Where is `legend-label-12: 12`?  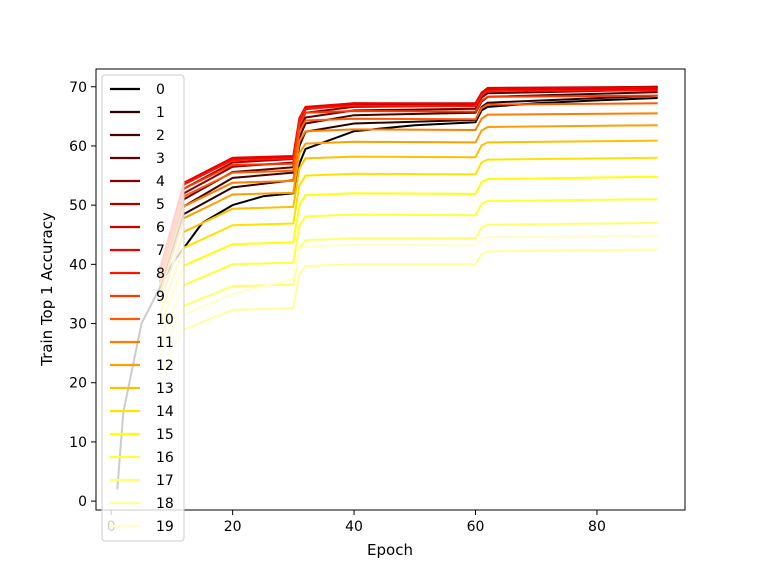 legend-label-12: 12 is located at coordinates (165, 366).